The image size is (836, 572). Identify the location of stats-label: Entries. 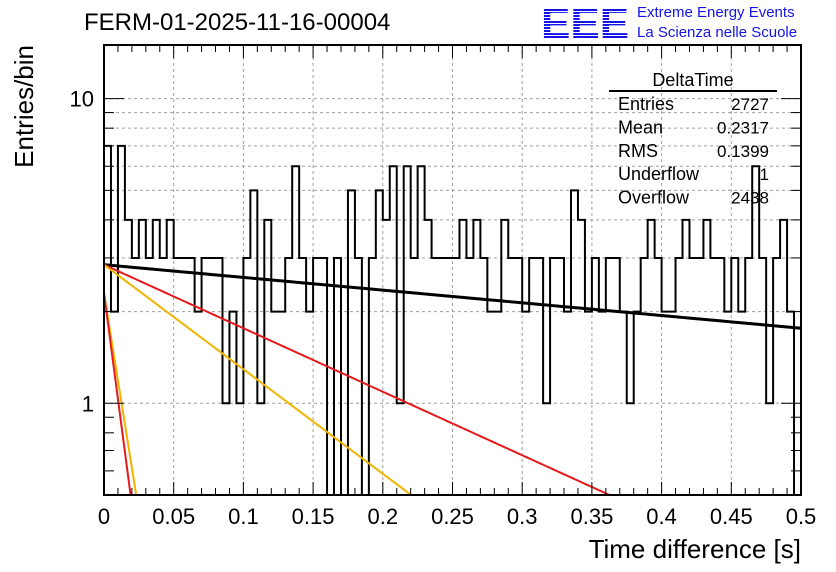
(646, 104).